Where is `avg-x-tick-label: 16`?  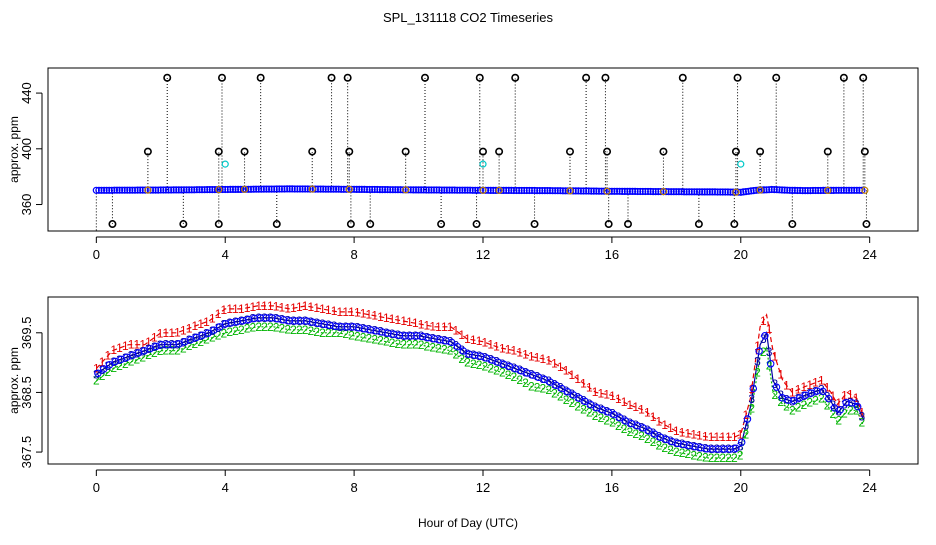
avg-x-tick-label: 16 is located at coordinates (612, 487).